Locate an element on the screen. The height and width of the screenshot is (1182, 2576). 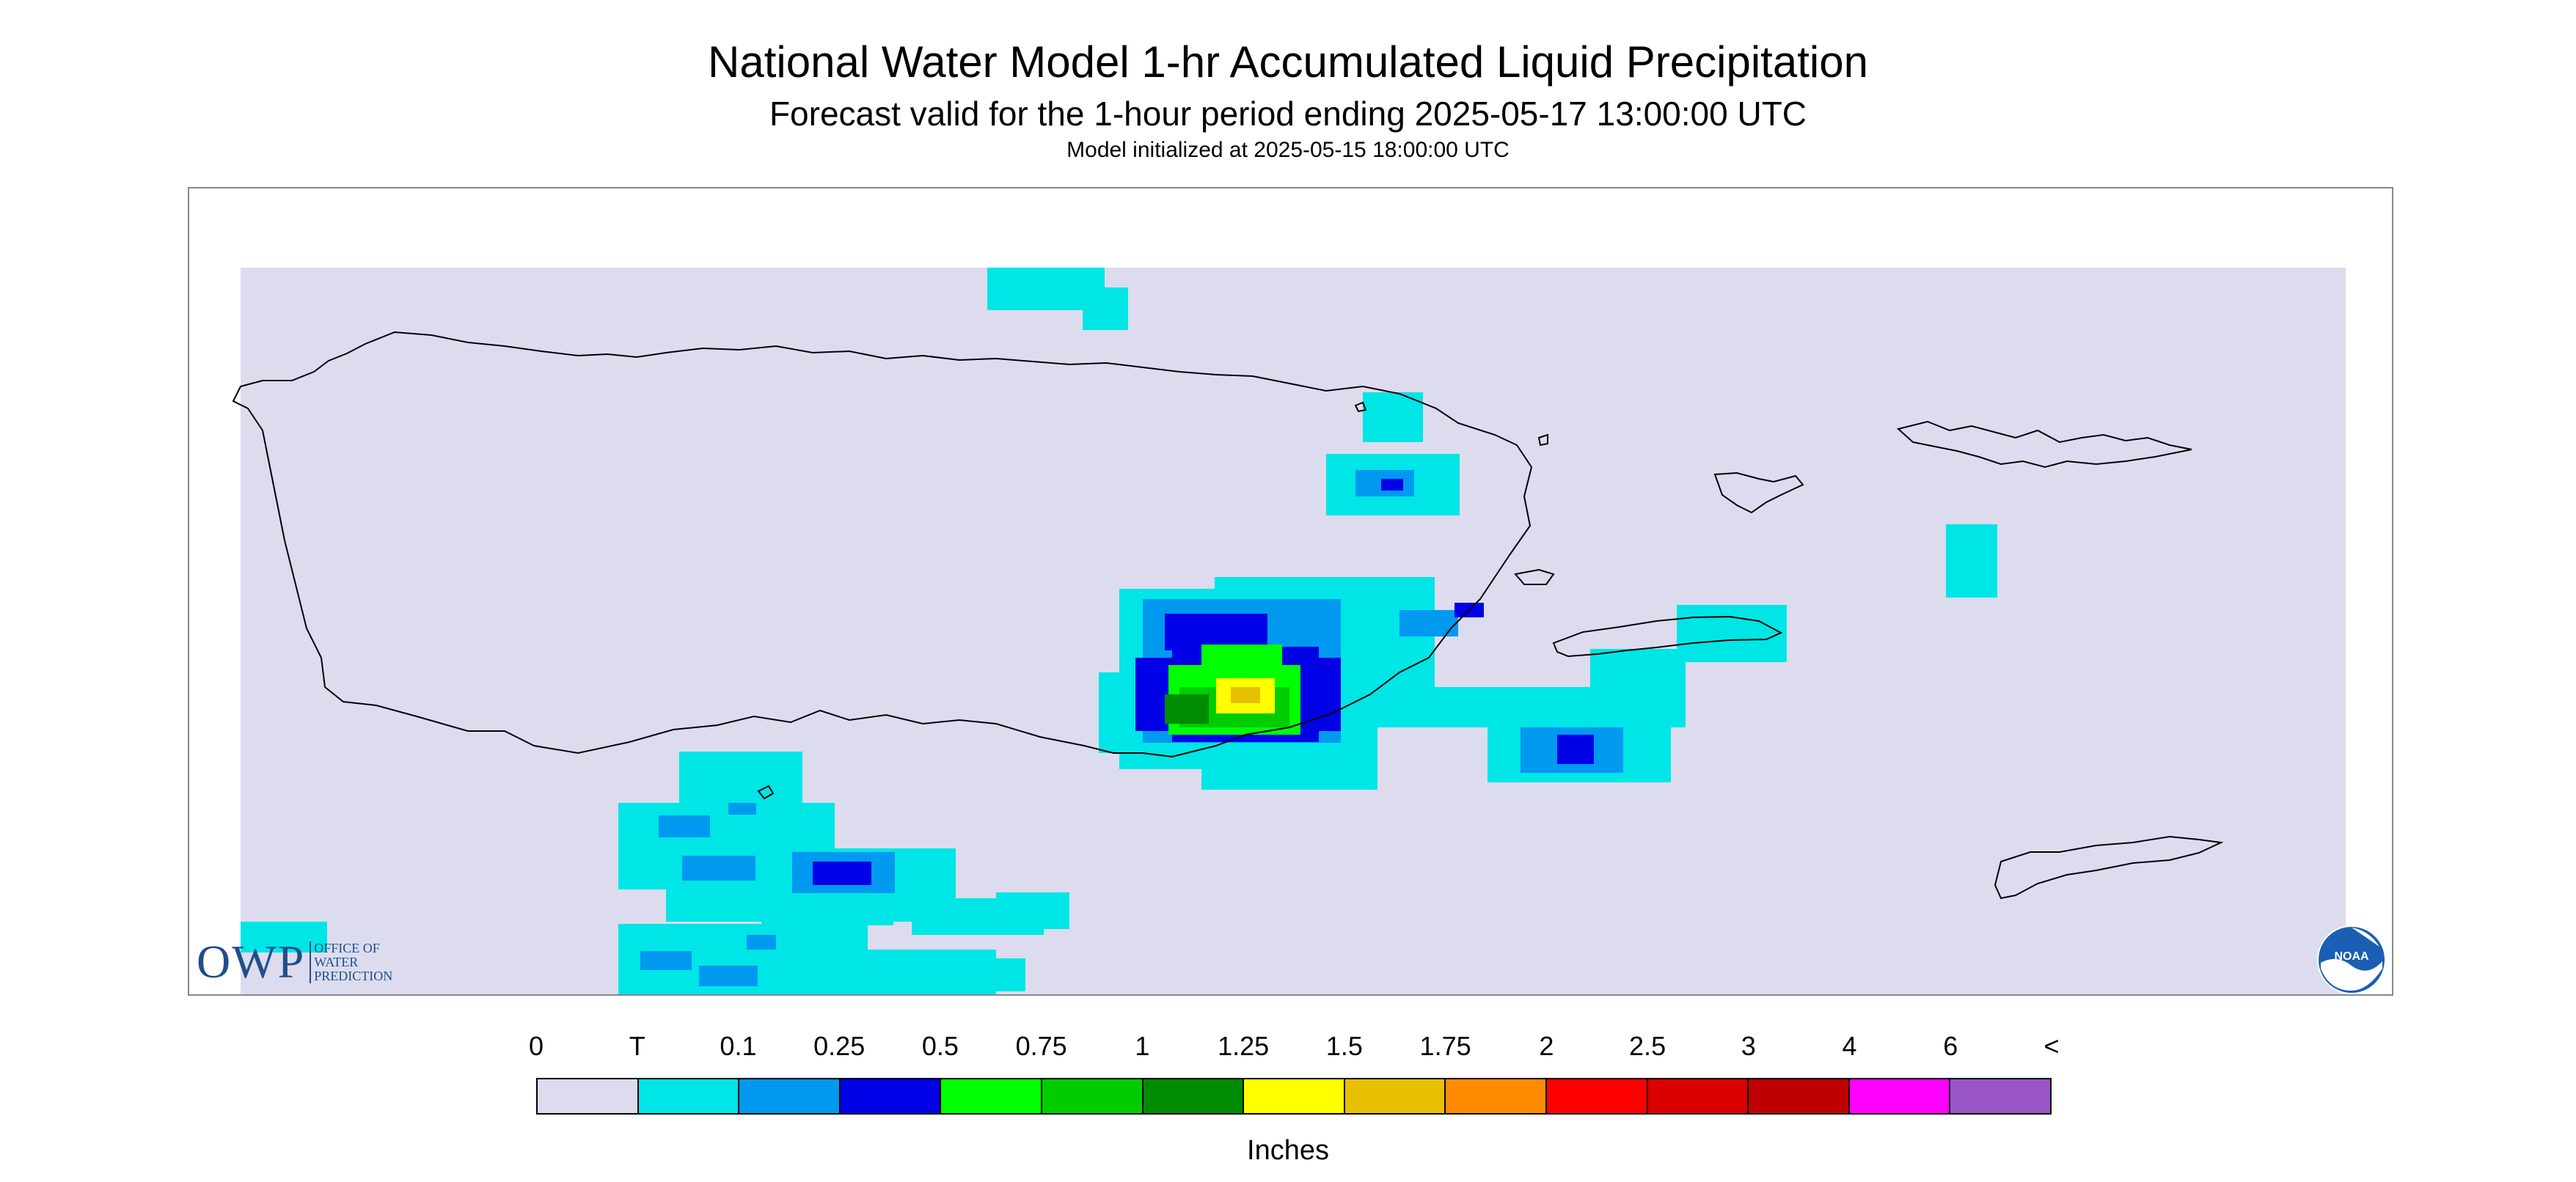
precip-cell-northeast is located at coordinates (1393, 453).